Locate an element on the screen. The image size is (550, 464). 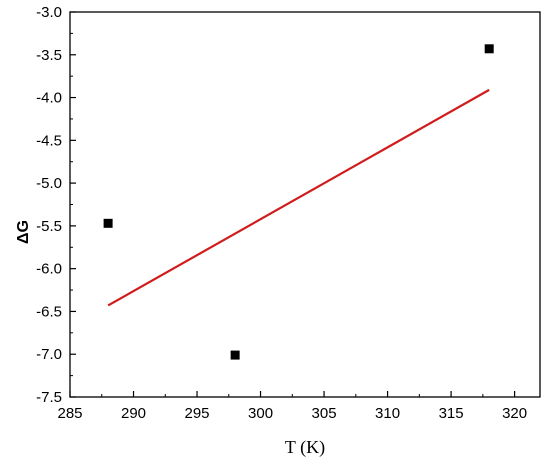
x-tick-label: 285 is located at coordinates (69, 413).